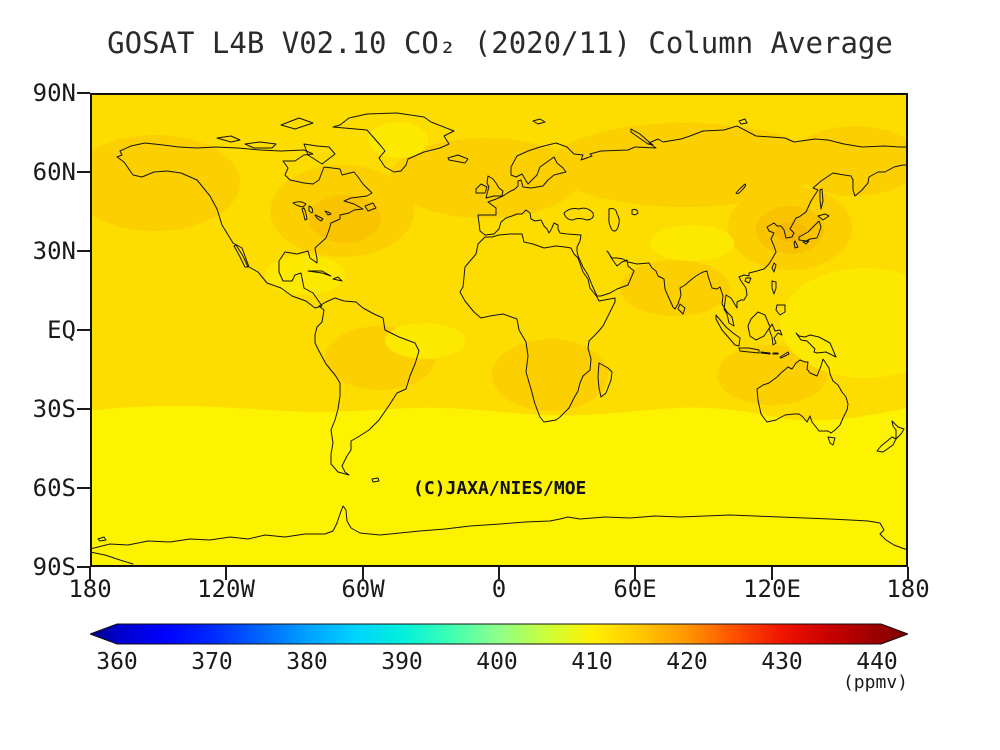 The image size is (1000, 750). What do you see at coordinates (875, 682) in the screenshot?
I see `colorbar-unit-label: (ppmv)` at bounding box center [875, 682].